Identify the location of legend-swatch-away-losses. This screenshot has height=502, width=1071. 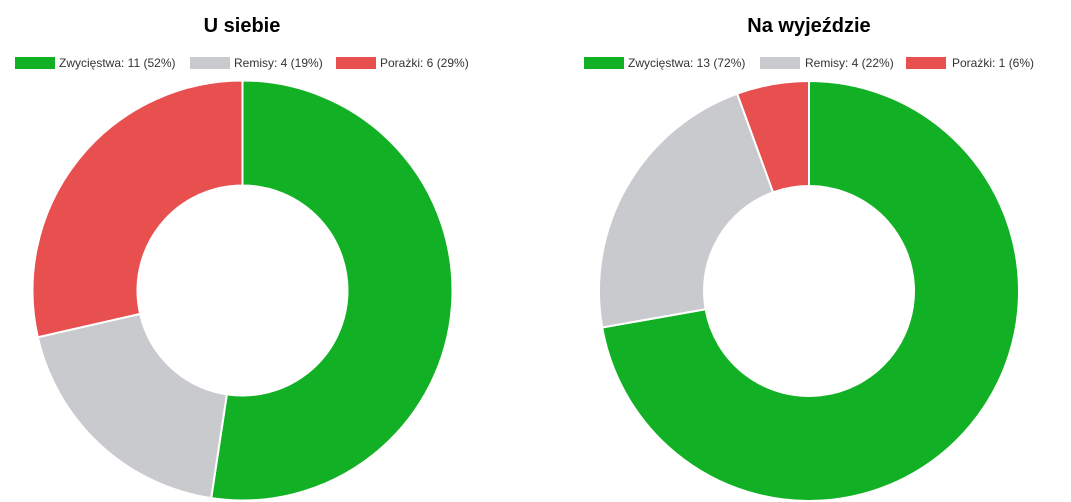
(926, 63).